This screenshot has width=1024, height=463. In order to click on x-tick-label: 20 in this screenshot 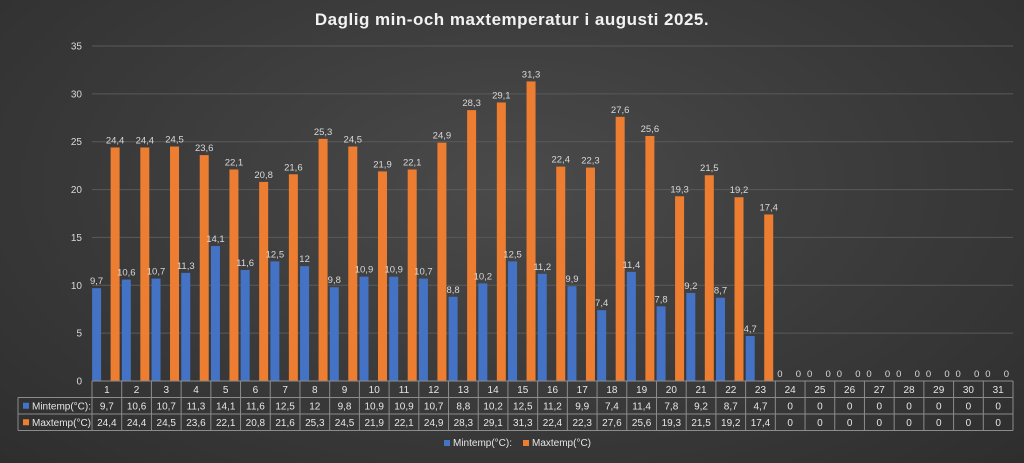, I will do `click(672, 390)`.